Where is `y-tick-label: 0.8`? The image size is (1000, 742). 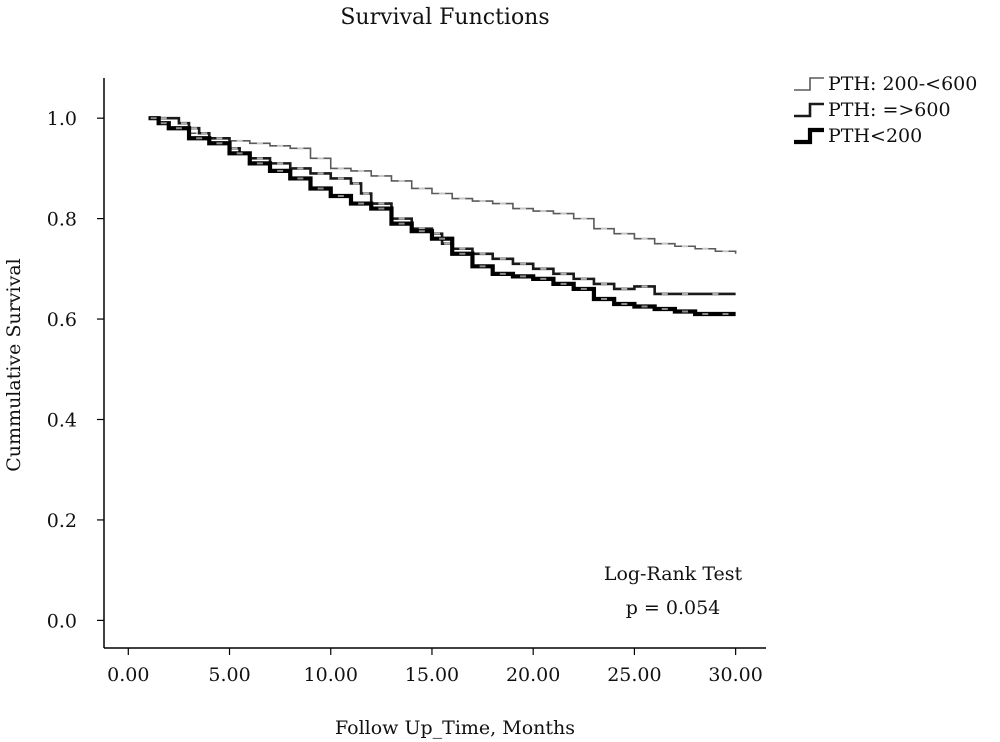 y-tick-label: 0.8 is located at coordinates (62, 220).